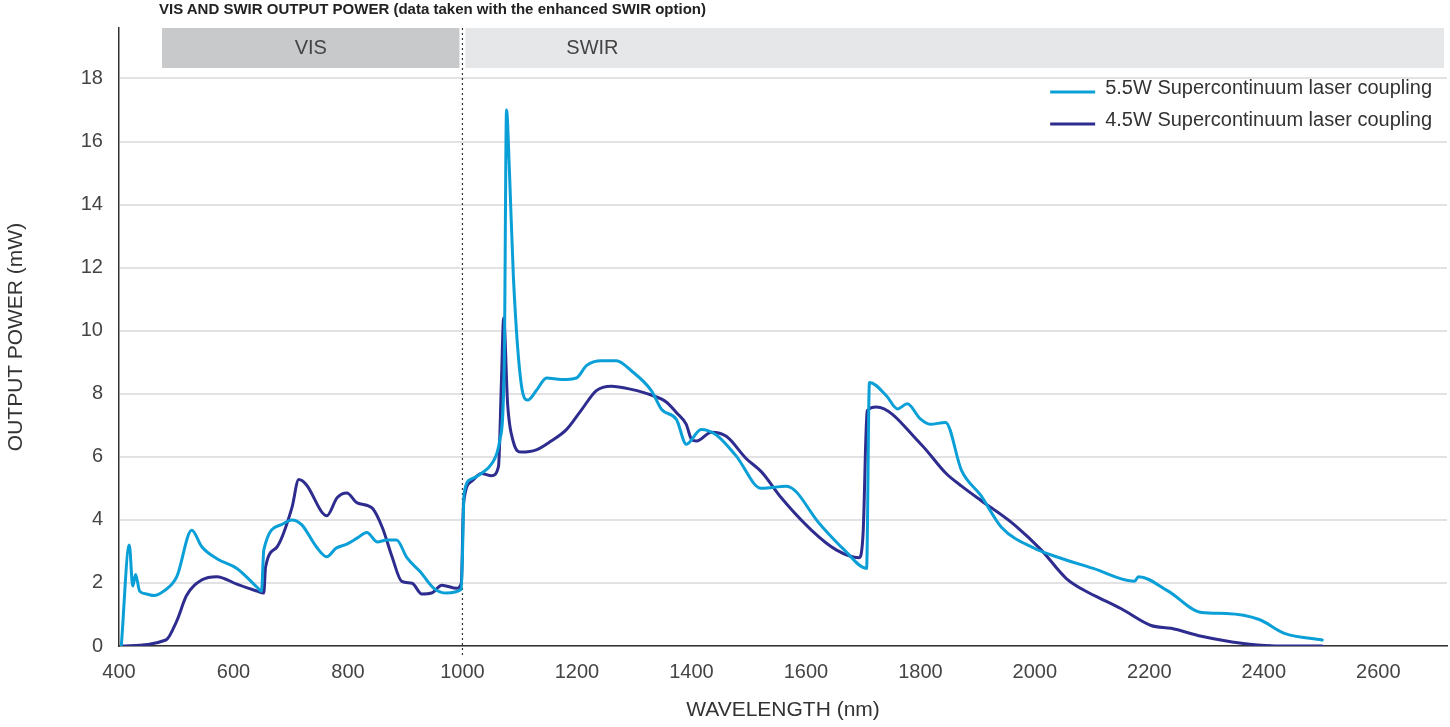 The image size is (1450, 727). What do you see at coordinates (920, 670) in the screenshot?
I see `x-tick-label: 1800` at bounding box center [920, 670].